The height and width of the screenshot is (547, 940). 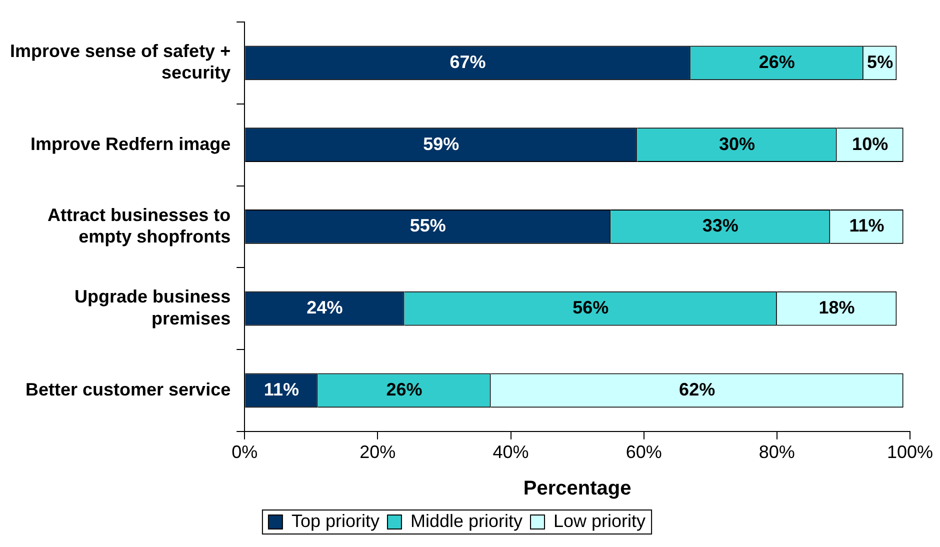 I want to click on x-tick-label: 20%, so click(x=378, y=452).